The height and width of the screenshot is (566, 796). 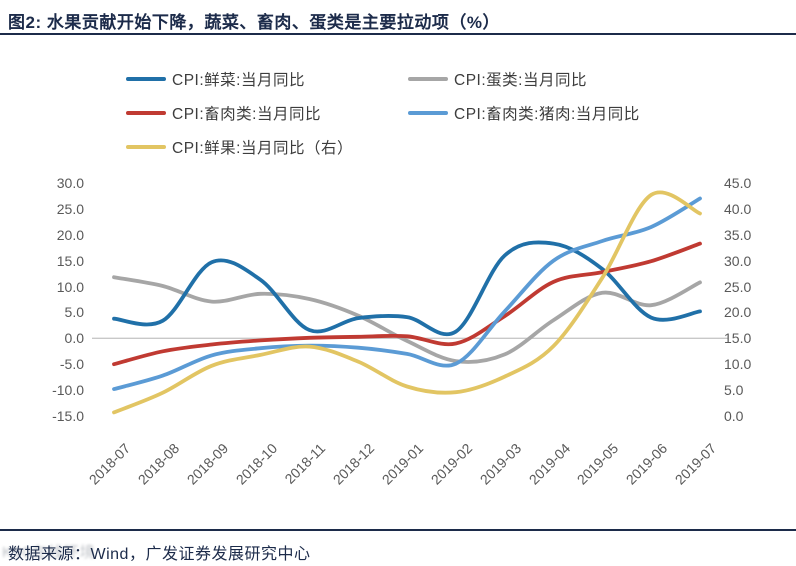 What do you see at coordinates (254, 22) in the screenshot?
I see `figure-title: 图2: 水果贡献开始下降，蔬菜、畜肉、蛋类是主要拉动项（%）` at bounding box center [254, 22].